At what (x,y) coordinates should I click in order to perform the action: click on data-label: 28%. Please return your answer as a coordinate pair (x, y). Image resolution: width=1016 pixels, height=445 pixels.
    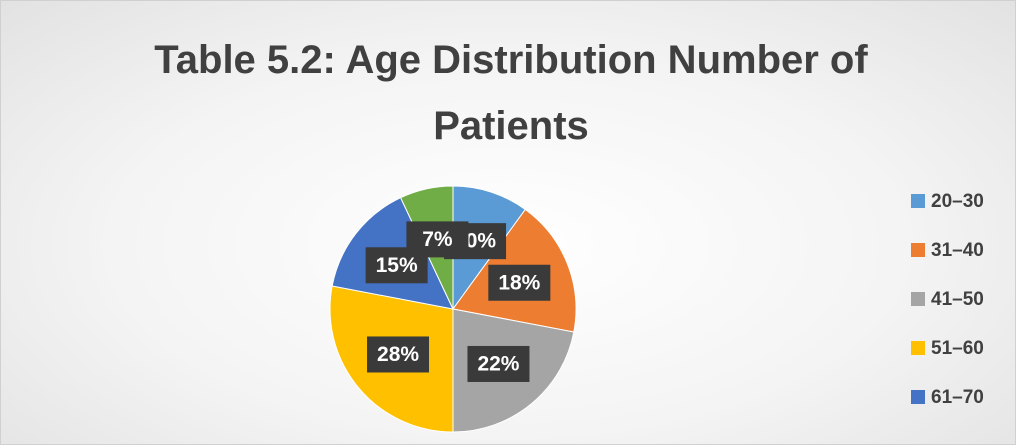
    Looking at the image, I should click on (398, 354).